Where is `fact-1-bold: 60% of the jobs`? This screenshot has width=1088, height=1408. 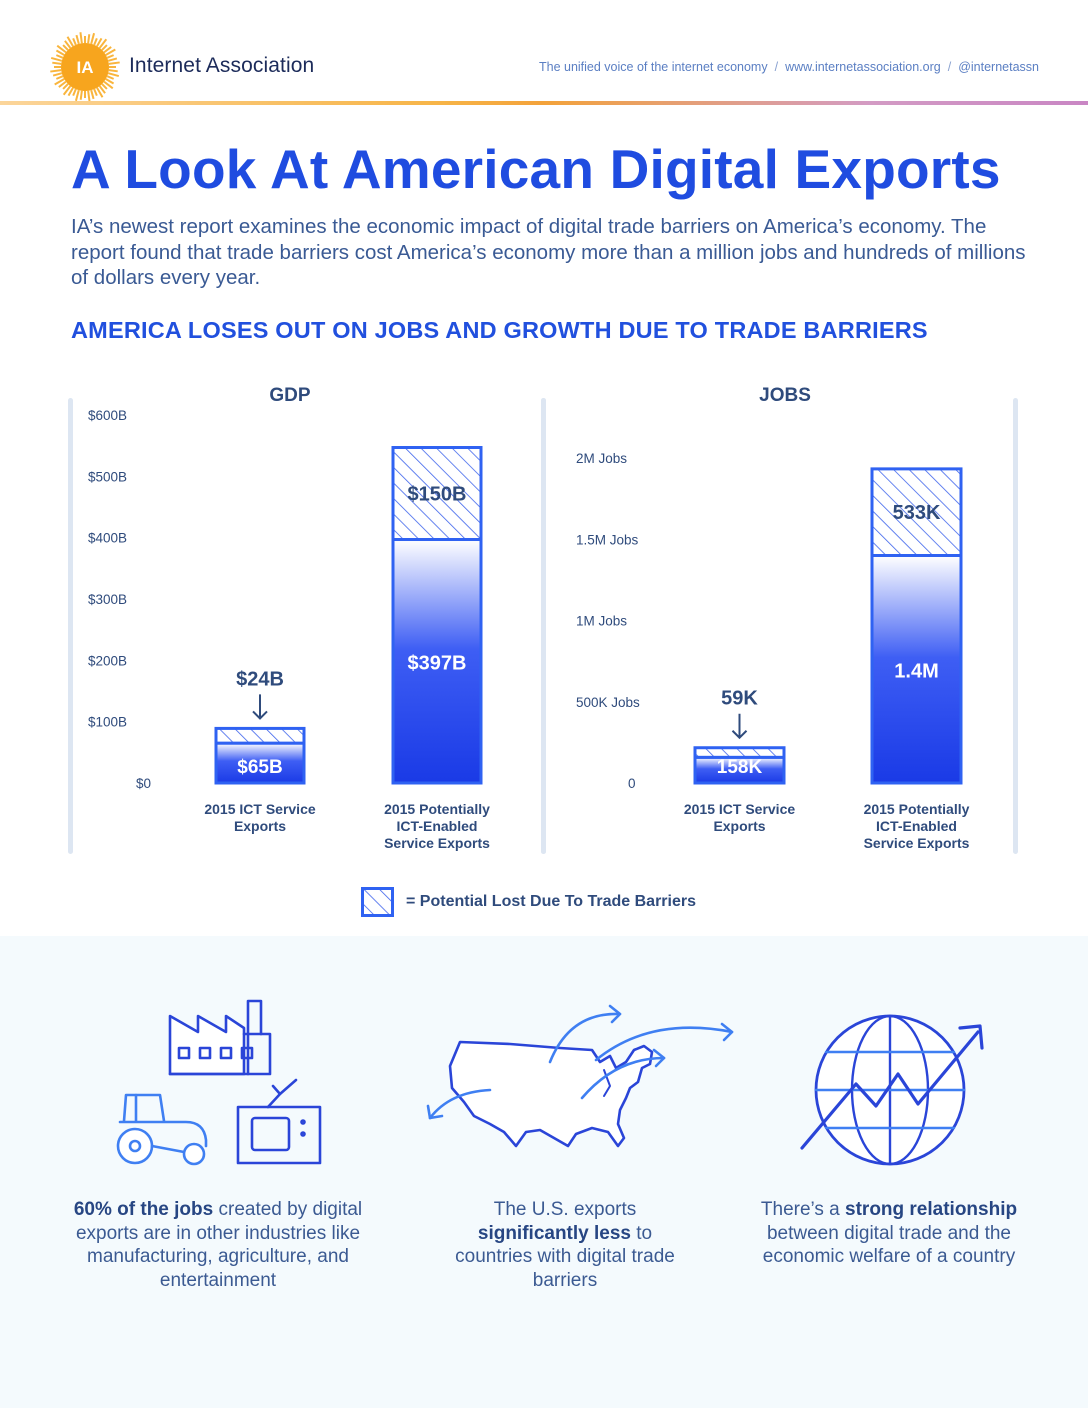
fact-1-bold: 60% of the jobs is located at coordinates (143, 1209).